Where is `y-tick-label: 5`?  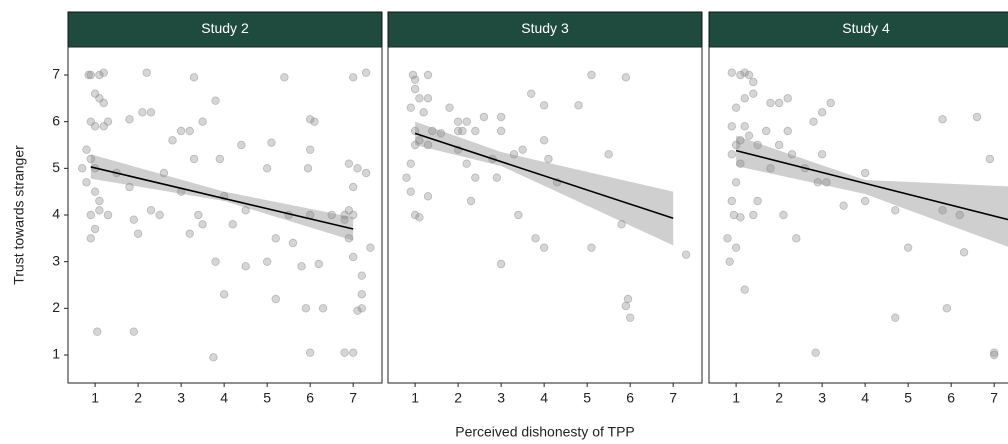 y-tick-label: 5 is located at coordinates (56, 167).